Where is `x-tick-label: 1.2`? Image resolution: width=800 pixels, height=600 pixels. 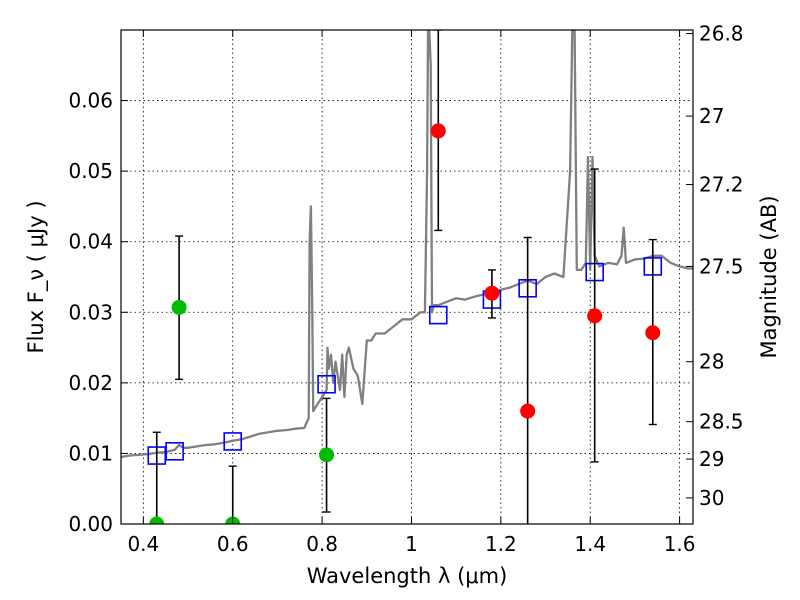 x-tick-label: 1.2 is located at coordinates (501, 544).